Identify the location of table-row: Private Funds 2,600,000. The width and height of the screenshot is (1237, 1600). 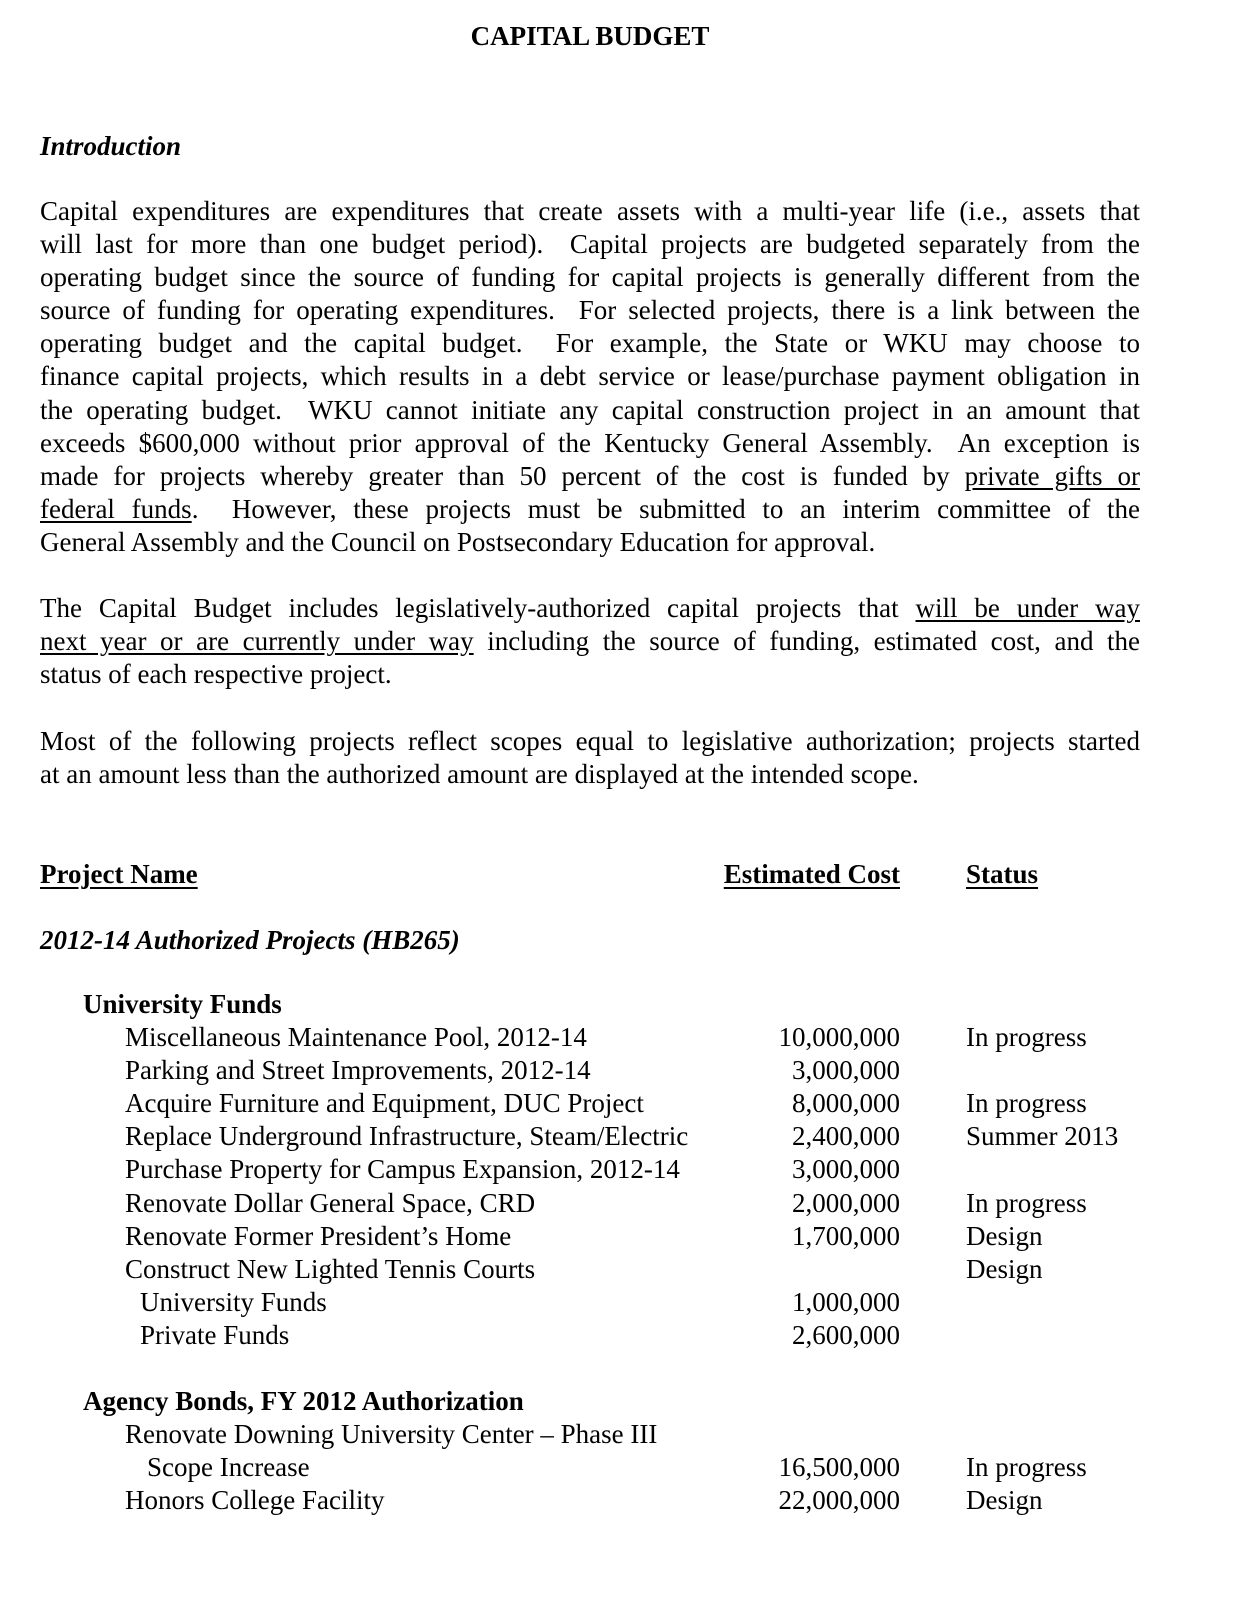
(618, 1335).